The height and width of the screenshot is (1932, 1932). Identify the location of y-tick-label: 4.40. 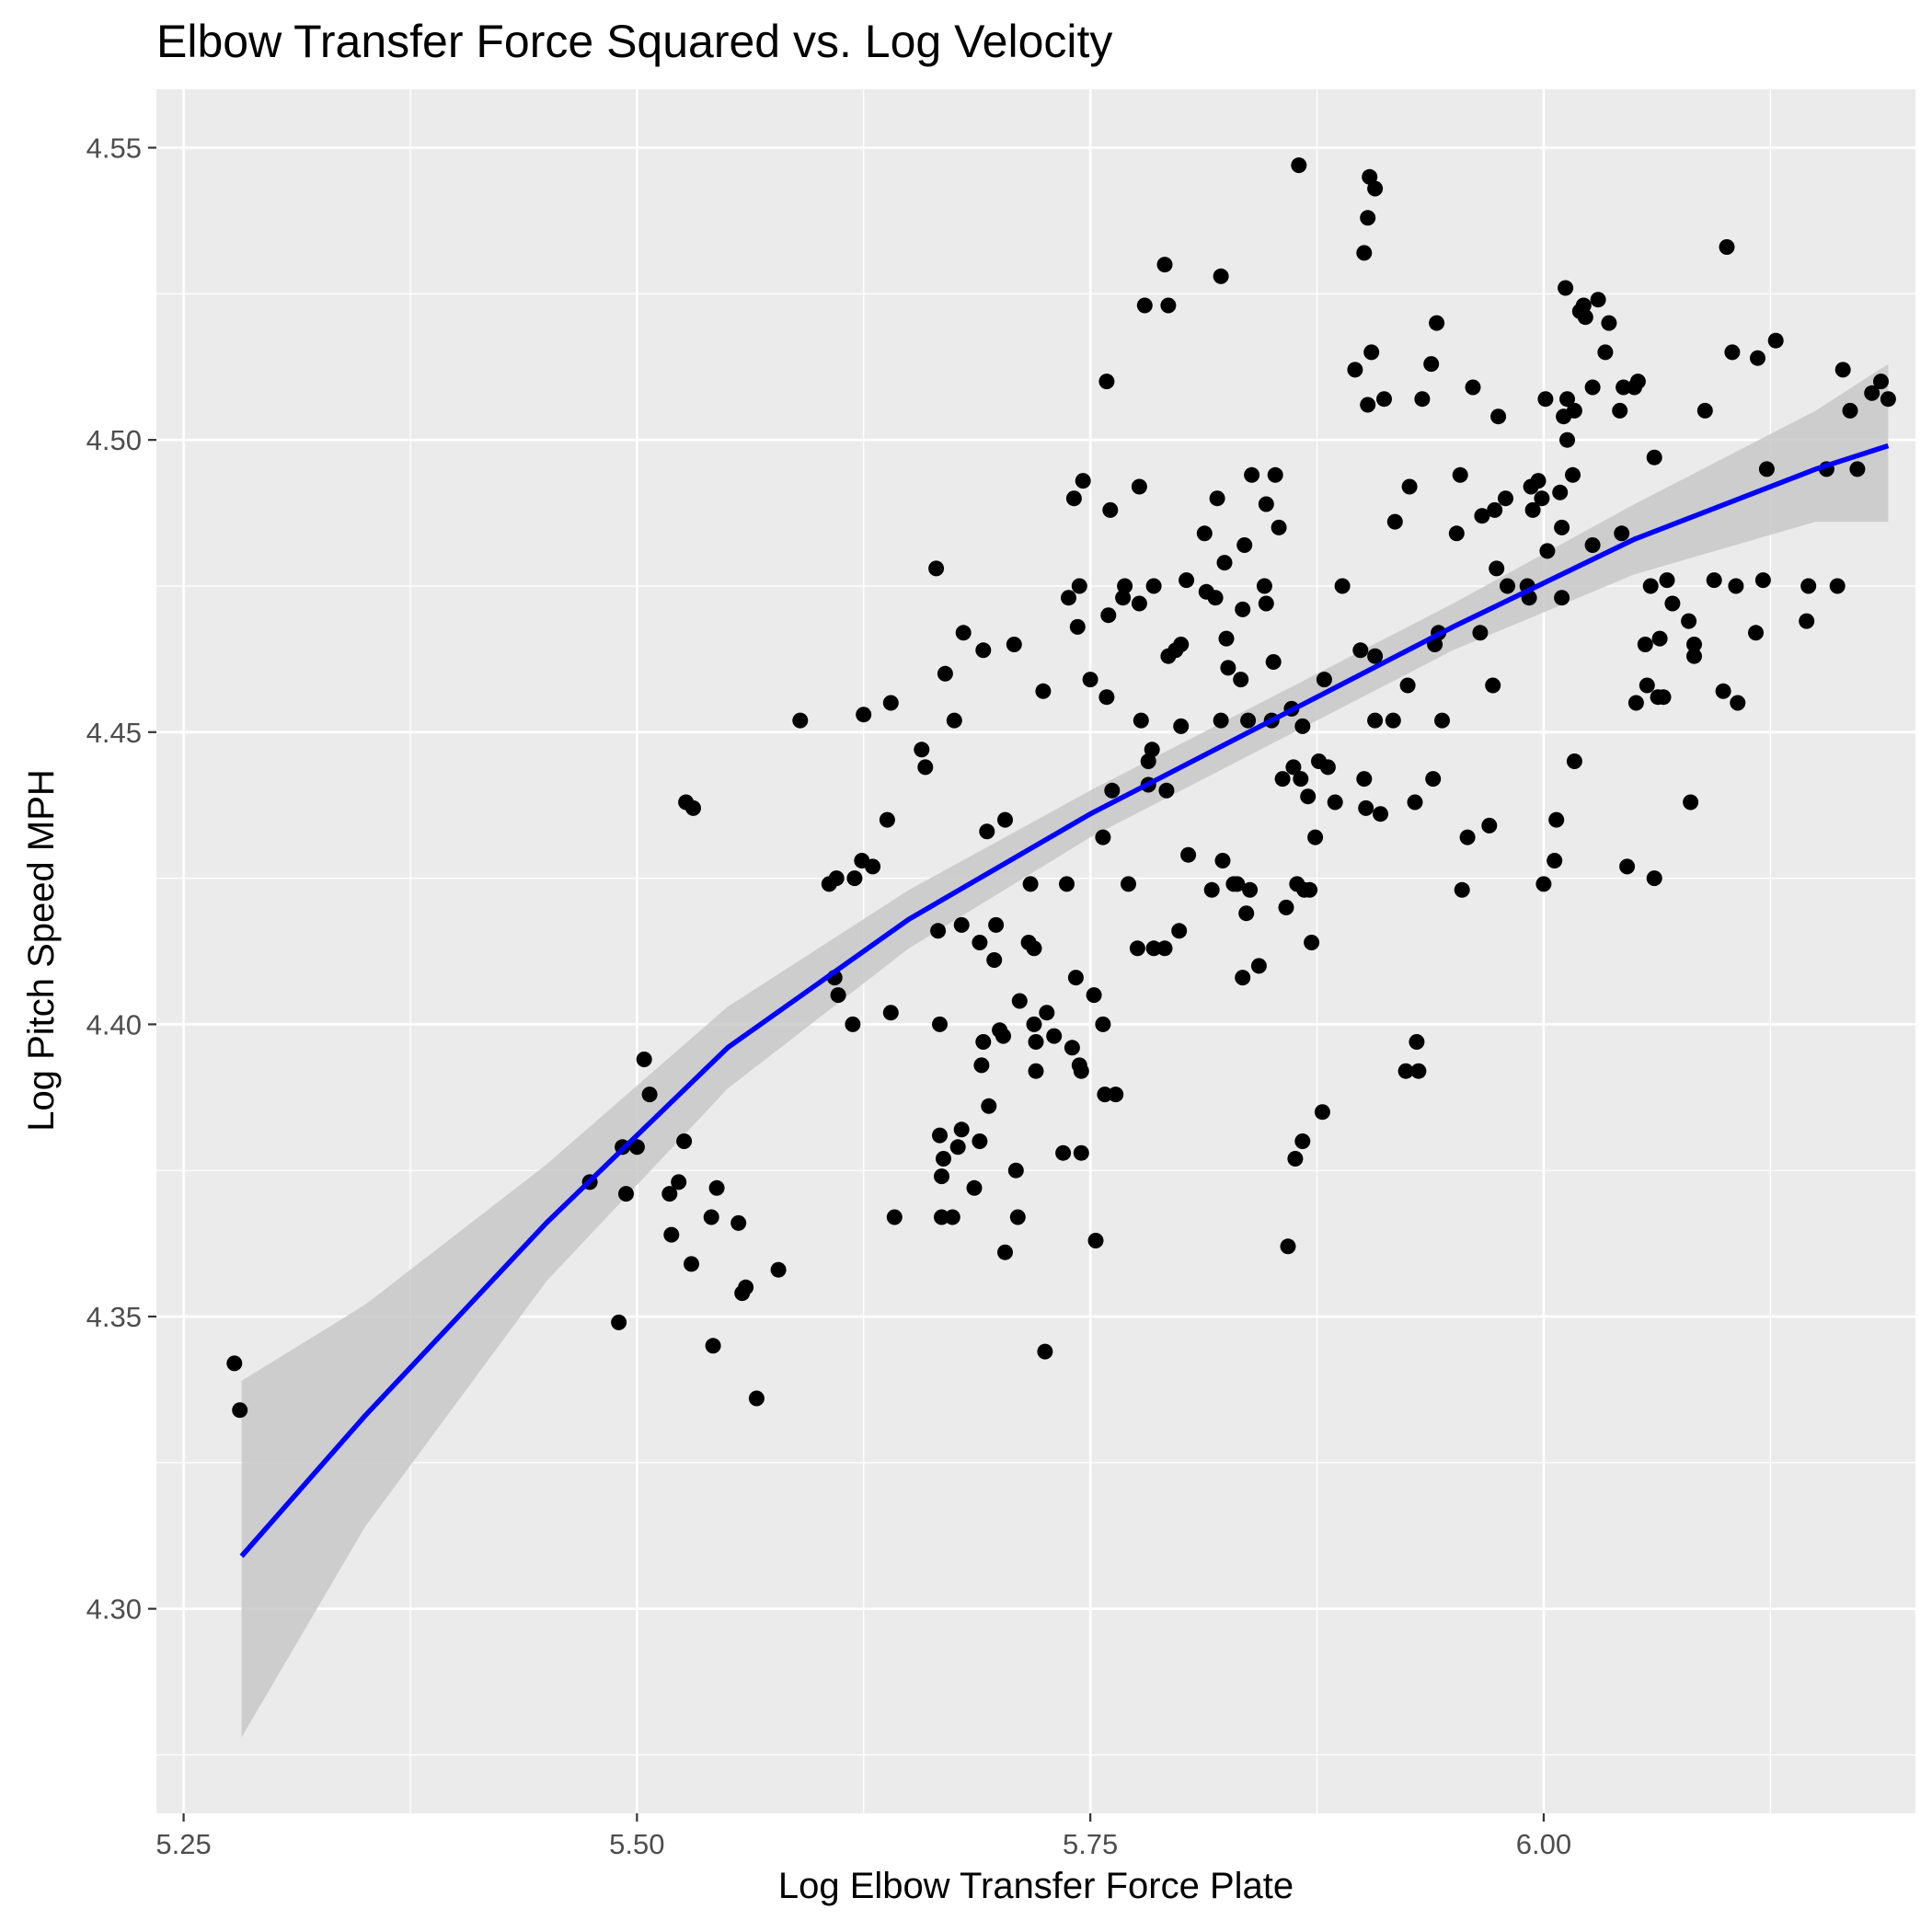
(114, 1024).